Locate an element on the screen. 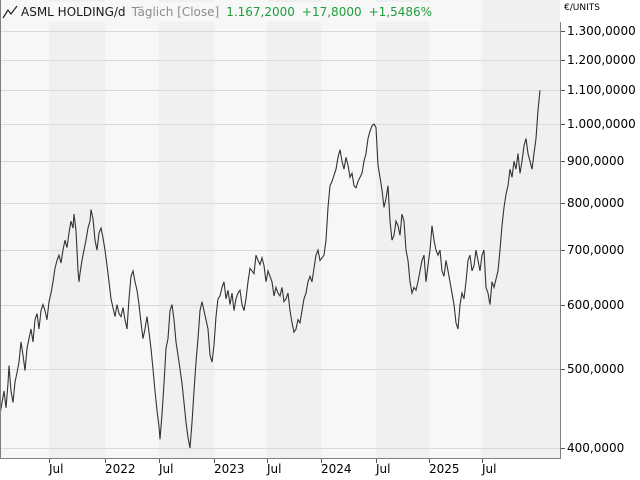 The width and height of the screenshot is (640, 480). axis-unit: €/UNITS is located at coordinates (582, 8).